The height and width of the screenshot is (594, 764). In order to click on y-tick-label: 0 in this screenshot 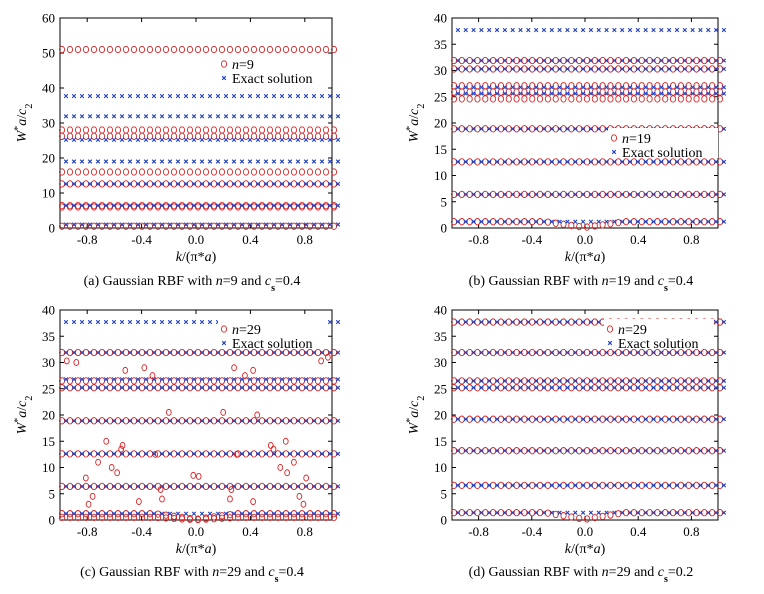, I will do `click(444, 520)`.